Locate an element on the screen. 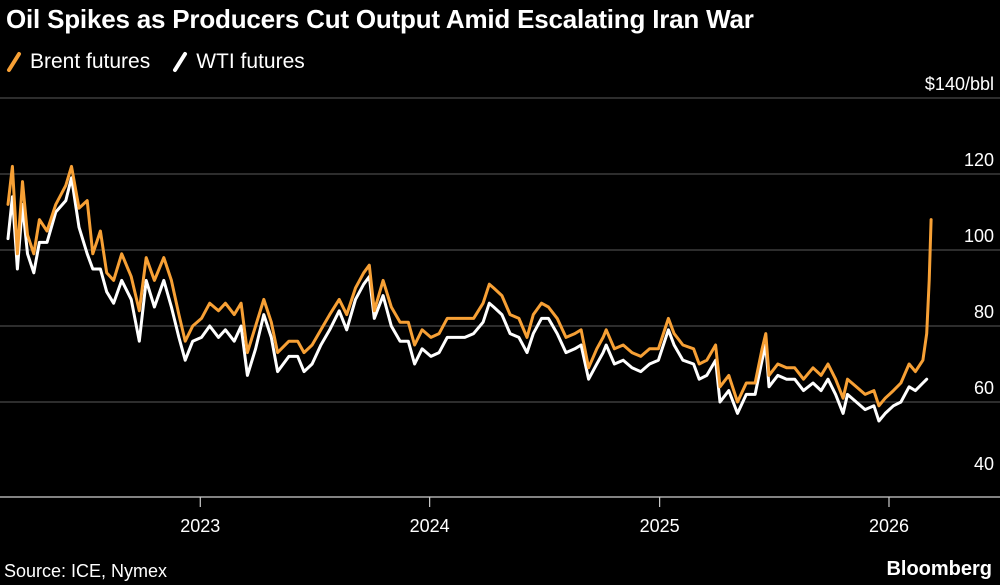 Image resolution: width=1000 pixels, height=585 pixels. legend: Brent futures WTI futures is located at coordinates (155, 62).